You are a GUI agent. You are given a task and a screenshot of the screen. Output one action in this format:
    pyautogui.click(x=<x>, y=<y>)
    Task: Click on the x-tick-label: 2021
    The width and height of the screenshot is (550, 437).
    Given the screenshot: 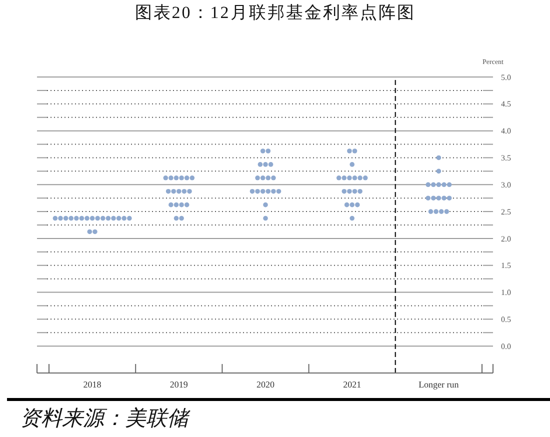 What is the action you would take?
    pyautogui.click(x=352, y=384)
    